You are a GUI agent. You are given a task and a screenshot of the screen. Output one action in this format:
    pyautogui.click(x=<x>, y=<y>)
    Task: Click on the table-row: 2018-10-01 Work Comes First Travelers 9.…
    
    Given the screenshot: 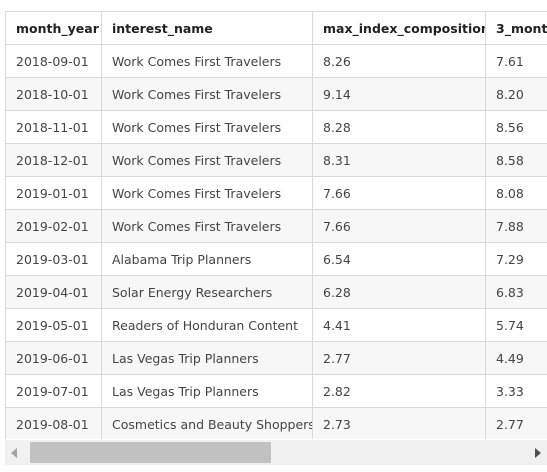 What is the action you would take?
    pyautogui.click(x=276, y=94)
    